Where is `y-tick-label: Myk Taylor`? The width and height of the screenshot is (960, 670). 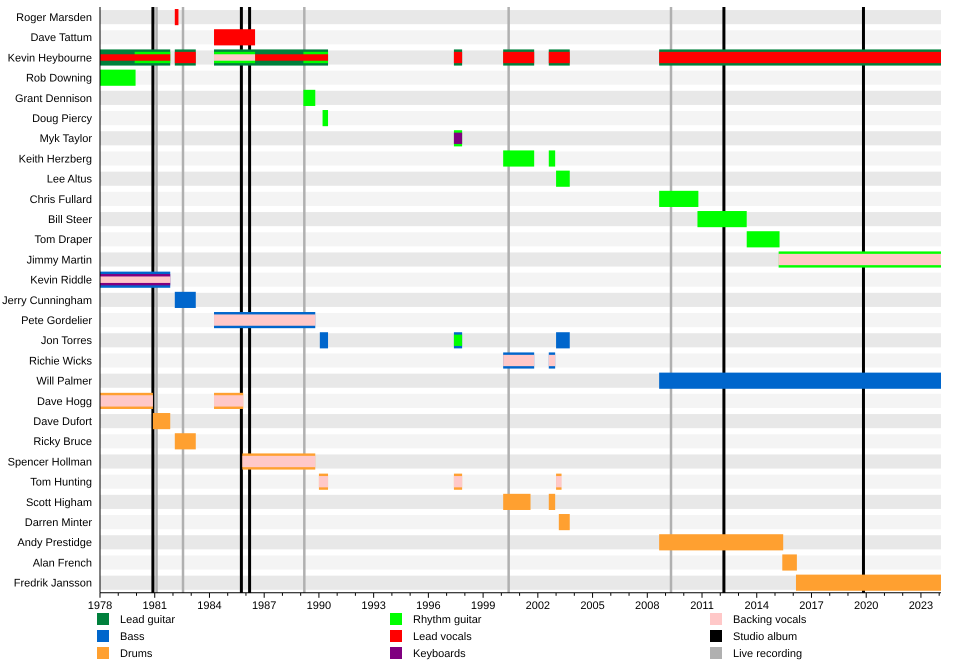 y-tick-label: Myk Taylor is located at coordinates (66, 139).